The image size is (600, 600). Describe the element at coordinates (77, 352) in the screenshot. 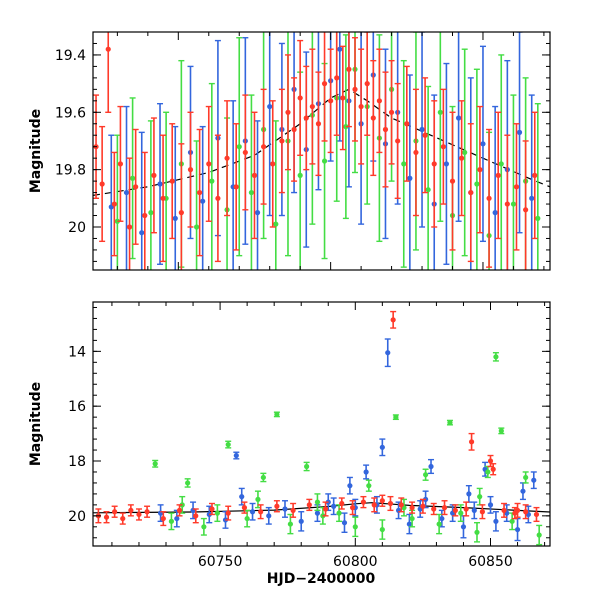

I see `bottom-y-tick-label: 14` at that location.